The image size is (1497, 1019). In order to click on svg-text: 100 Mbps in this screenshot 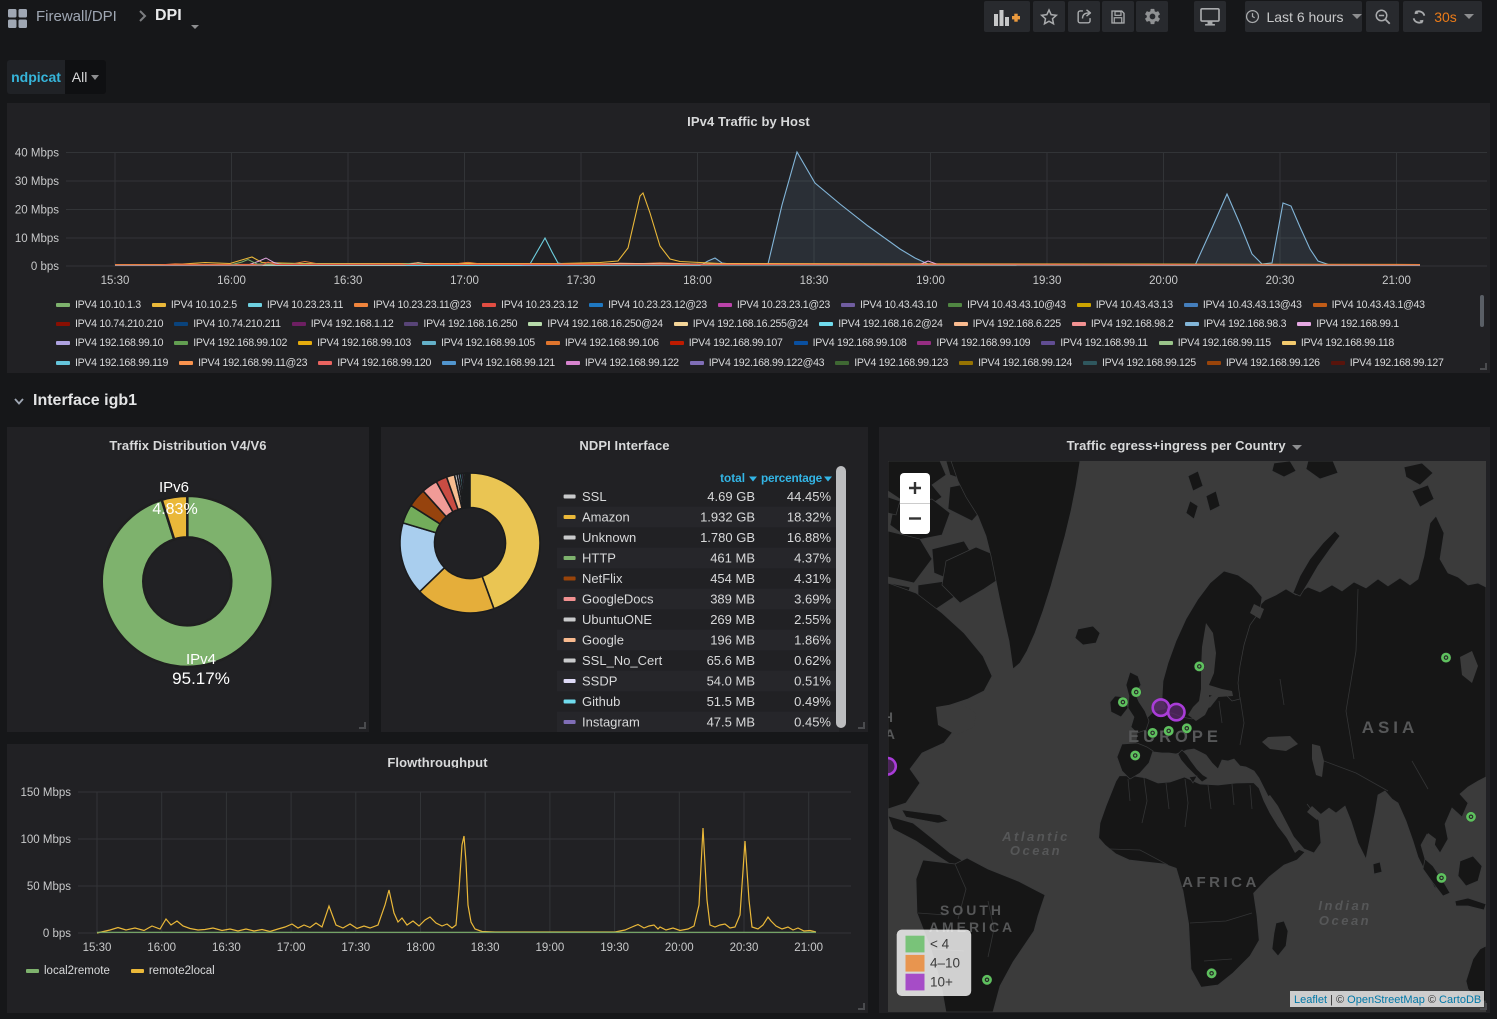, I will do `click(45, 840)`.